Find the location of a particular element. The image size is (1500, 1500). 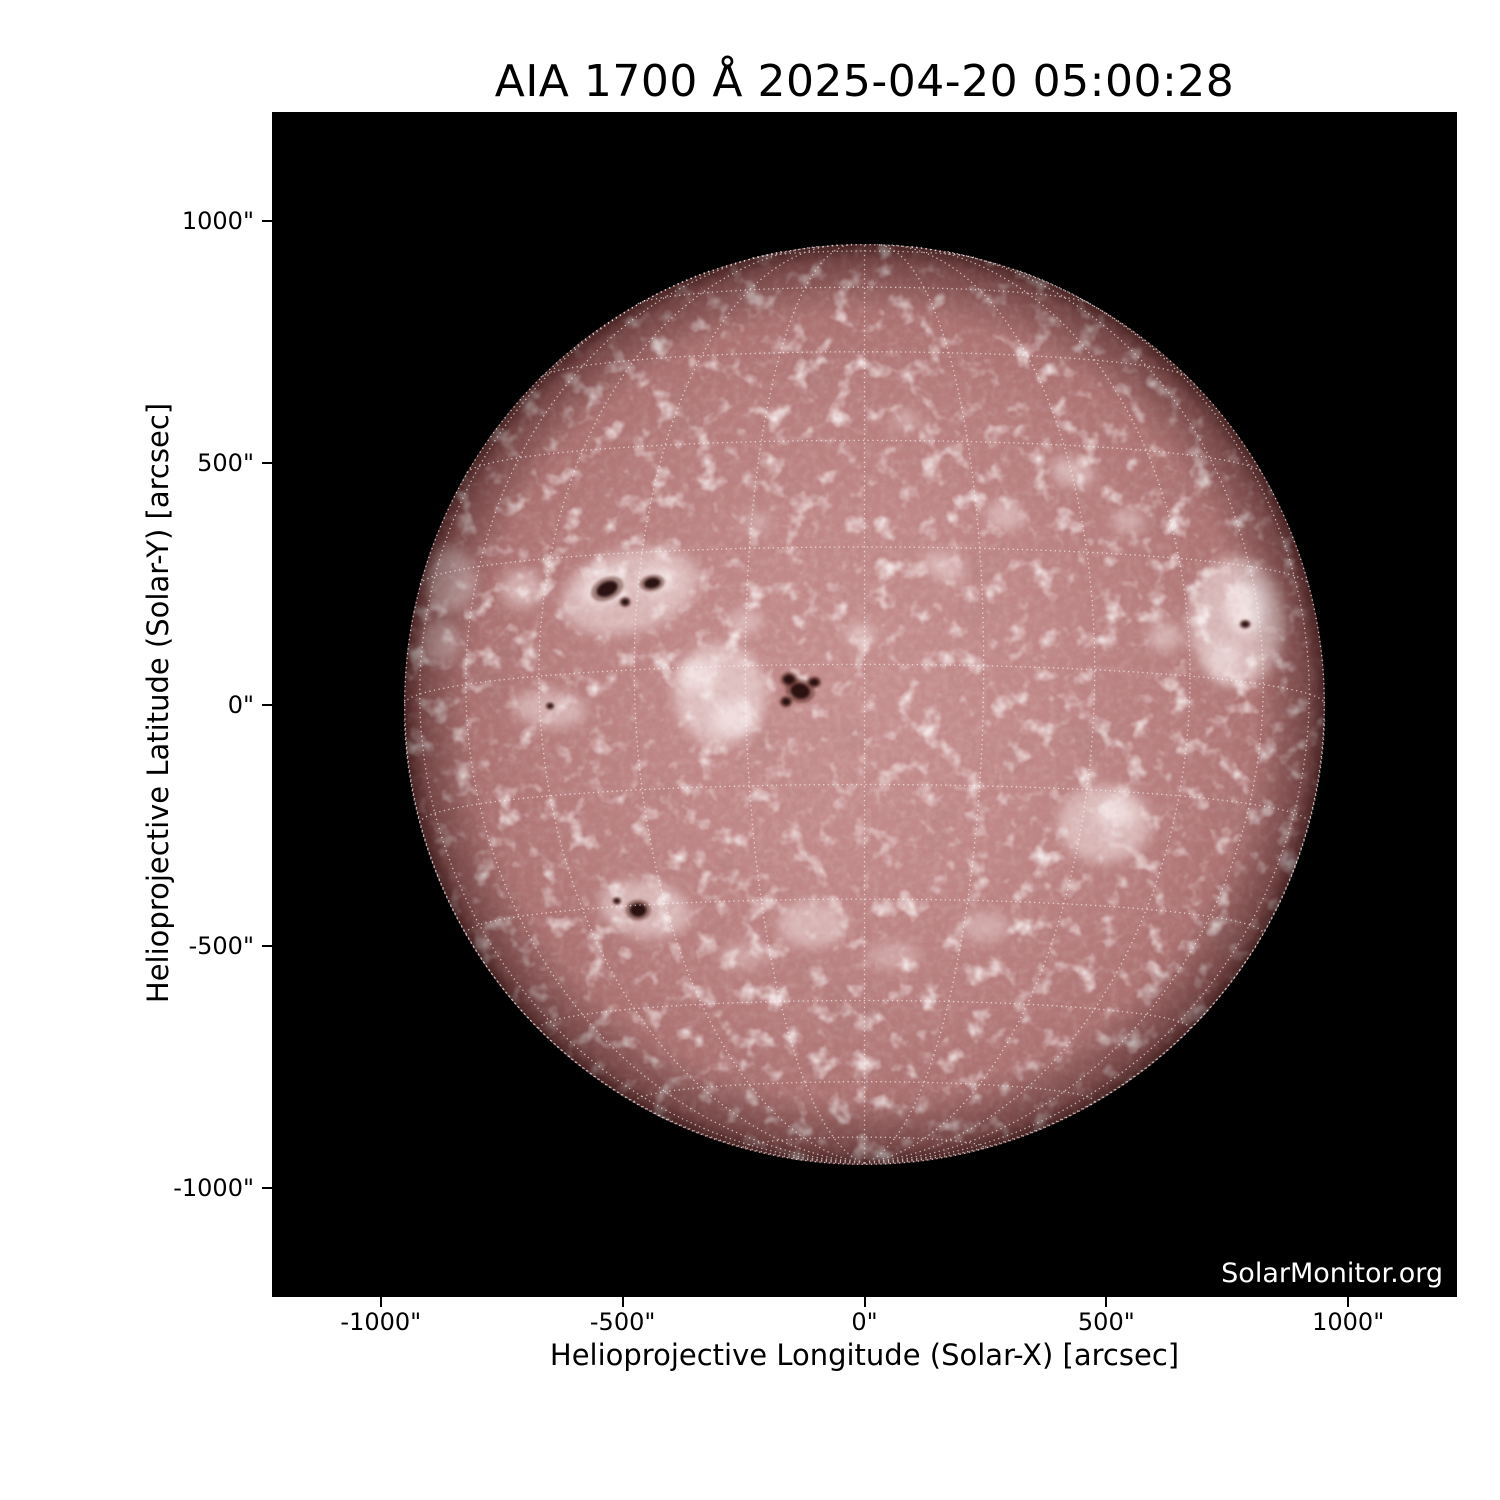

y-tick-label: 1000" is located at coordinates (217, 220).